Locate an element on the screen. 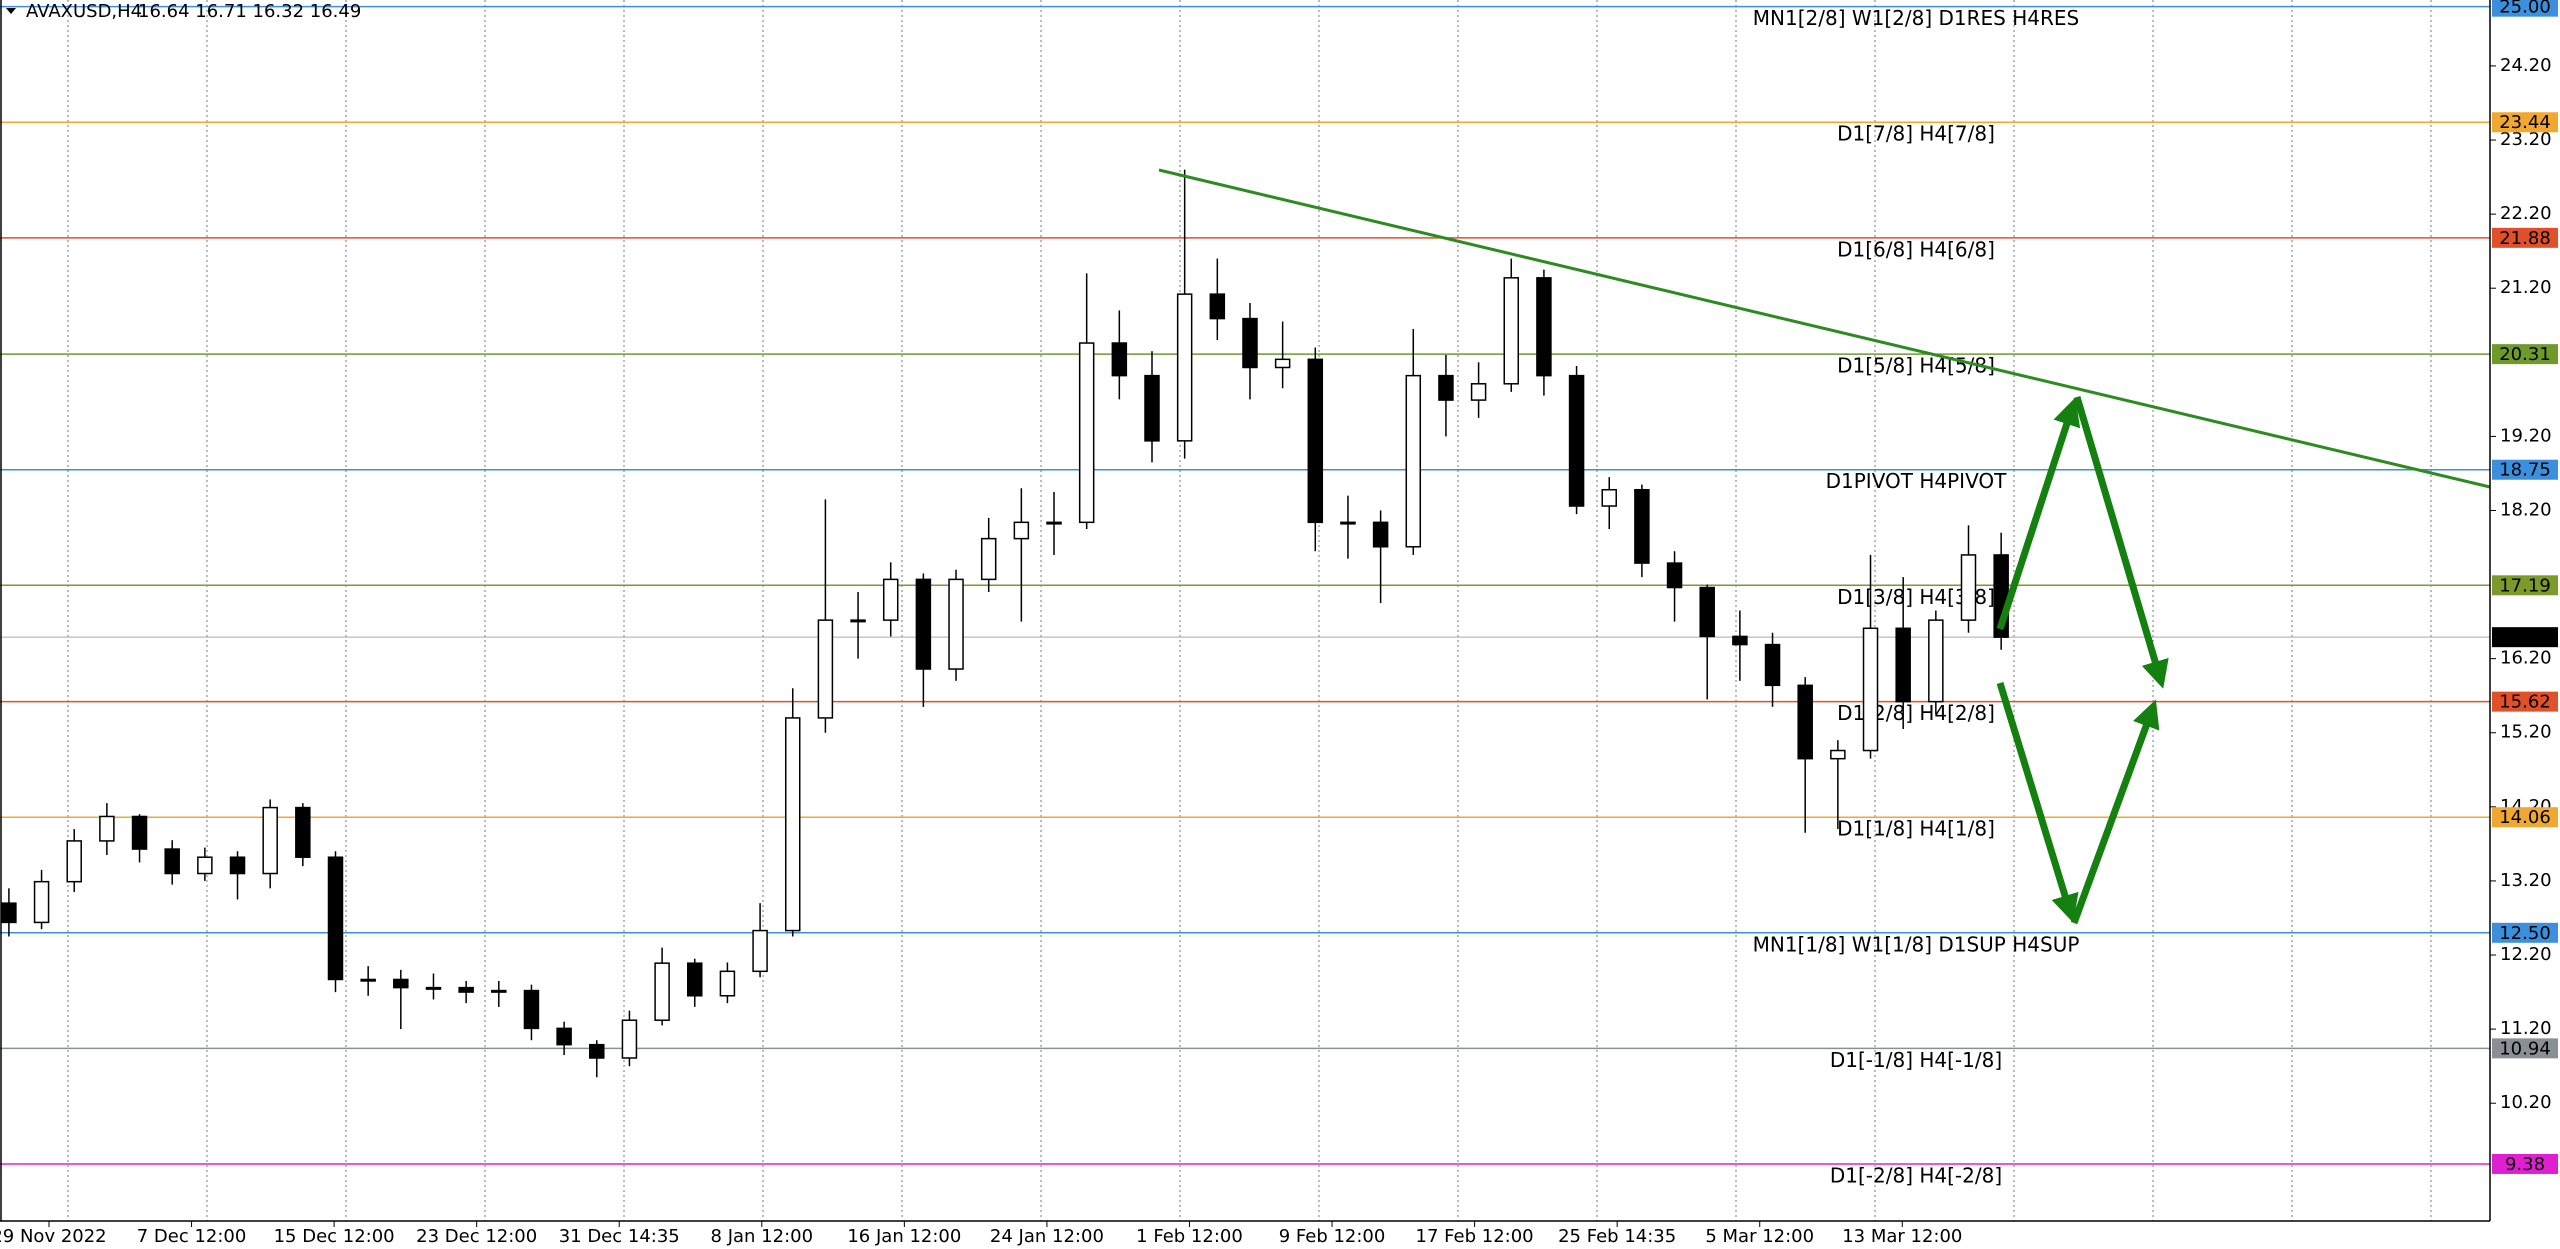 Image resolution: width=2560 pixels, height=1249 pixels. price-box-label: 17.19 is located at coordinates (2525, 585).